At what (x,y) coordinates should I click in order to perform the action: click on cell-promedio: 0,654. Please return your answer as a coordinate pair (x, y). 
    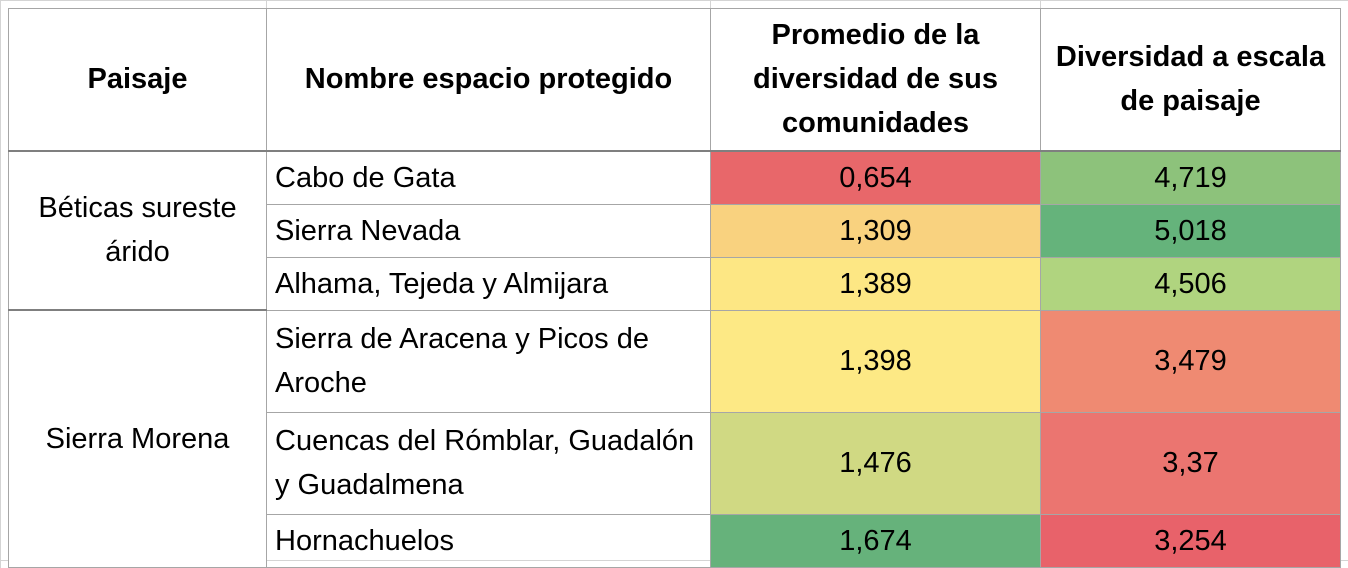
    Looking at the image, I should click on (875, 177).